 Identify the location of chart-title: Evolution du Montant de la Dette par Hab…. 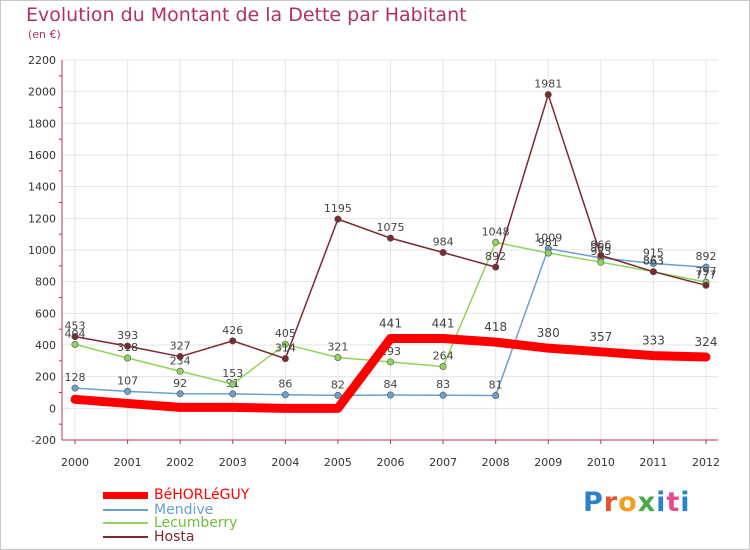
(246, 15).